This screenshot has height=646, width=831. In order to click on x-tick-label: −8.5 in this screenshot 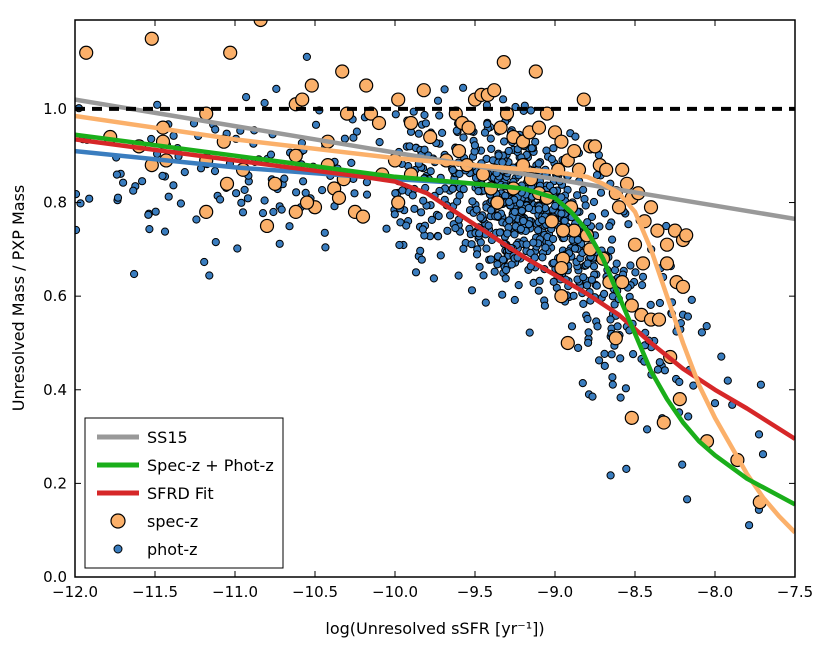, I will do `click(635, 592)`.